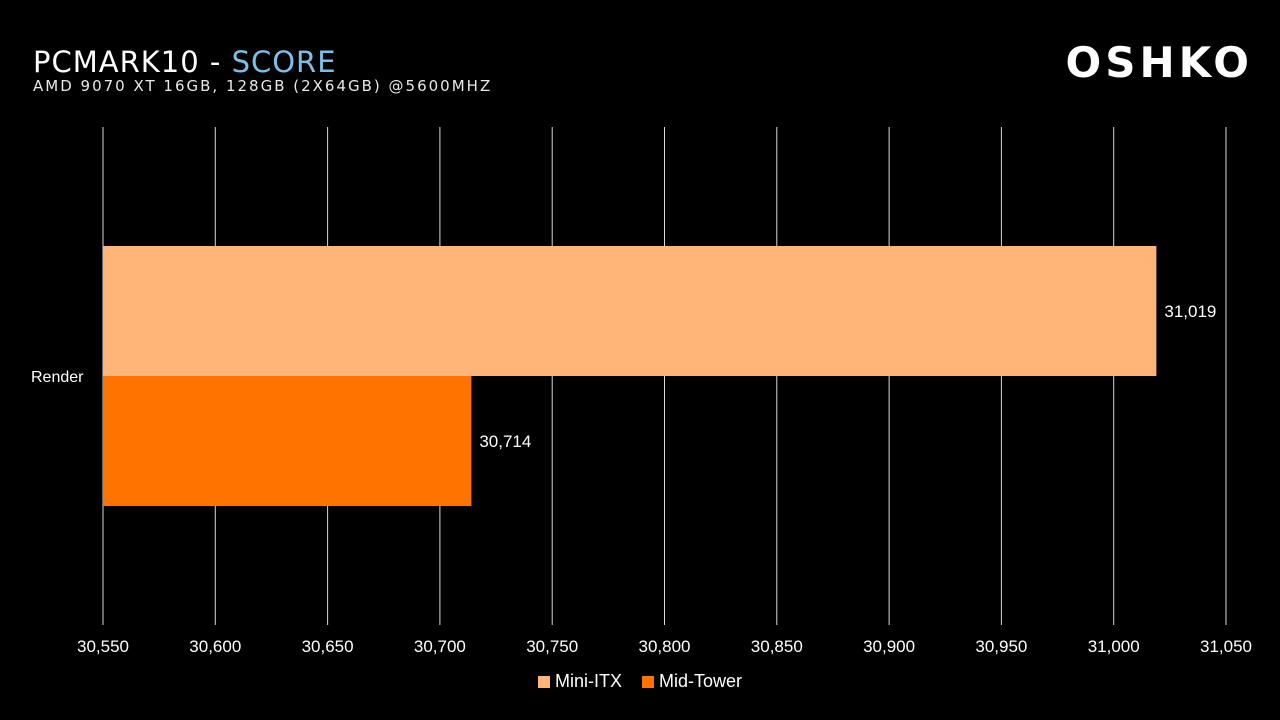  Describe the element at coordinates (284, 62) in the screenshot. I see `chart-title-accent: SCORE` at that location.